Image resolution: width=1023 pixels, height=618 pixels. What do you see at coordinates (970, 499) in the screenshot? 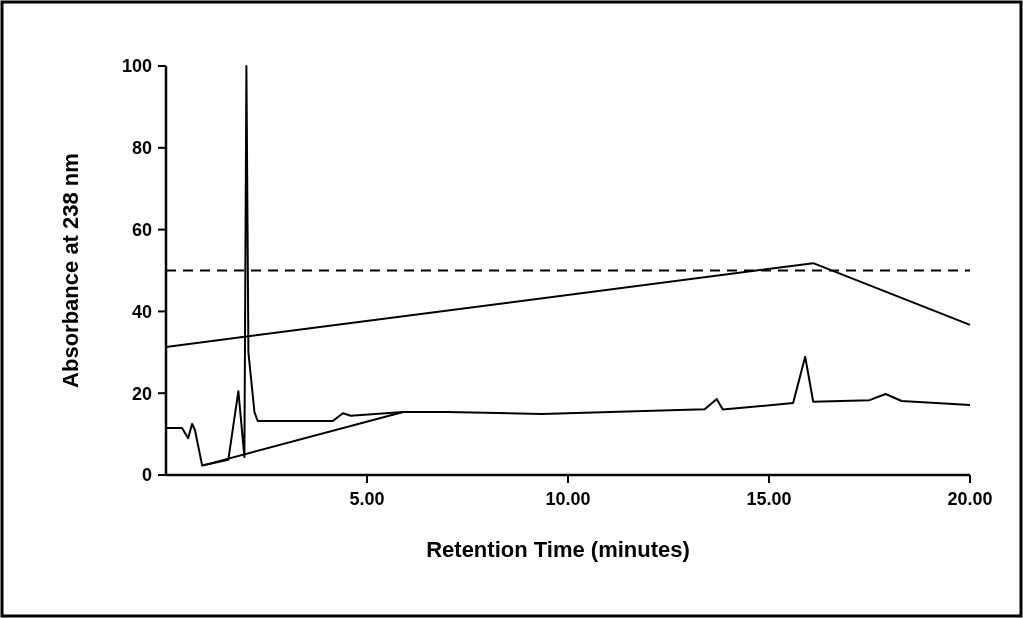
I see `x-tick-label: 20.00` at bounding box center [970, 499].